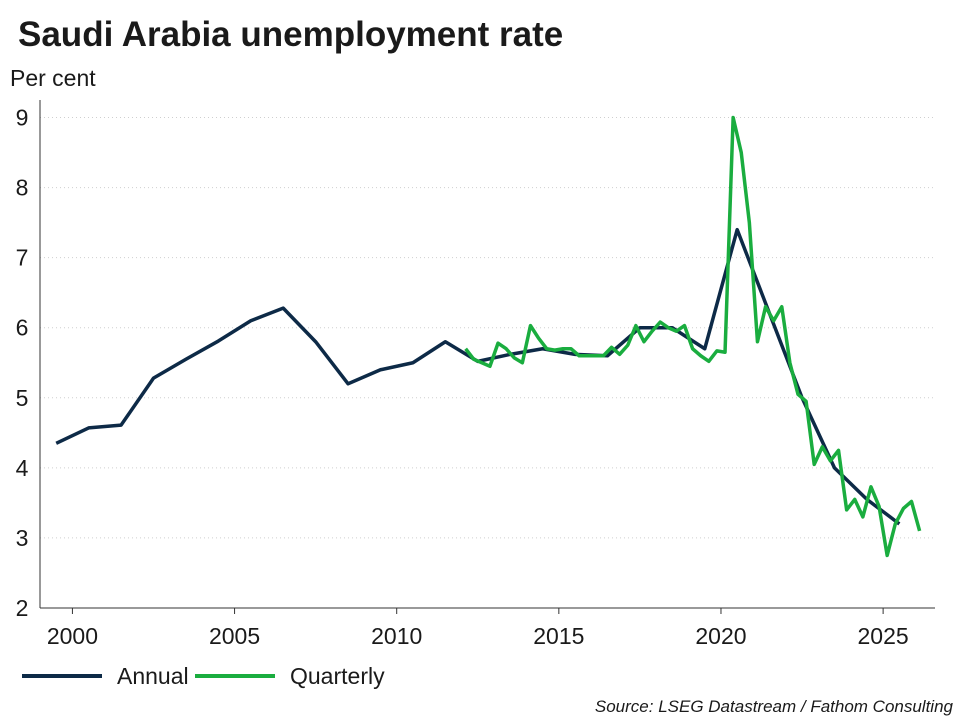 The image size is (960, 725). What do you see at coordinates (883, 636) in the screenshot?
I see `x-tick-label: 2025` at bounding box center [883, 636].